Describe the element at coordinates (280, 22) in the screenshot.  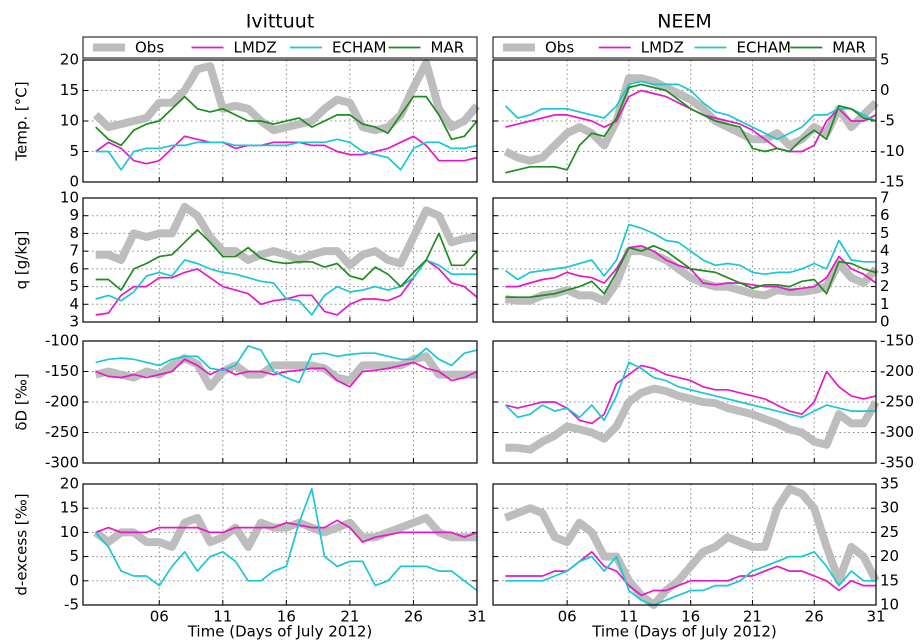
I see `chart-title: Ivittuut` at that location.